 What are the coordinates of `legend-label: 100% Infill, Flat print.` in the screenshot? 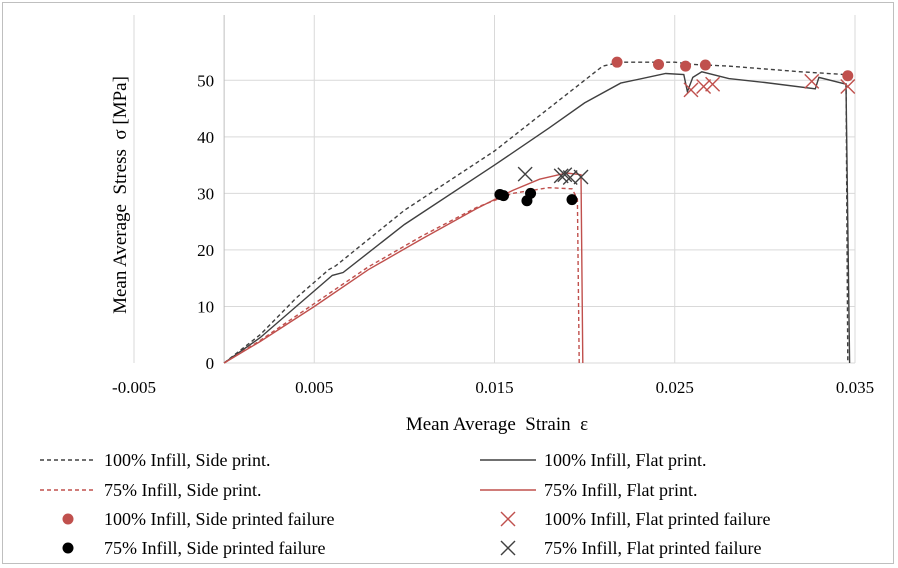 It's located at (625, 460).